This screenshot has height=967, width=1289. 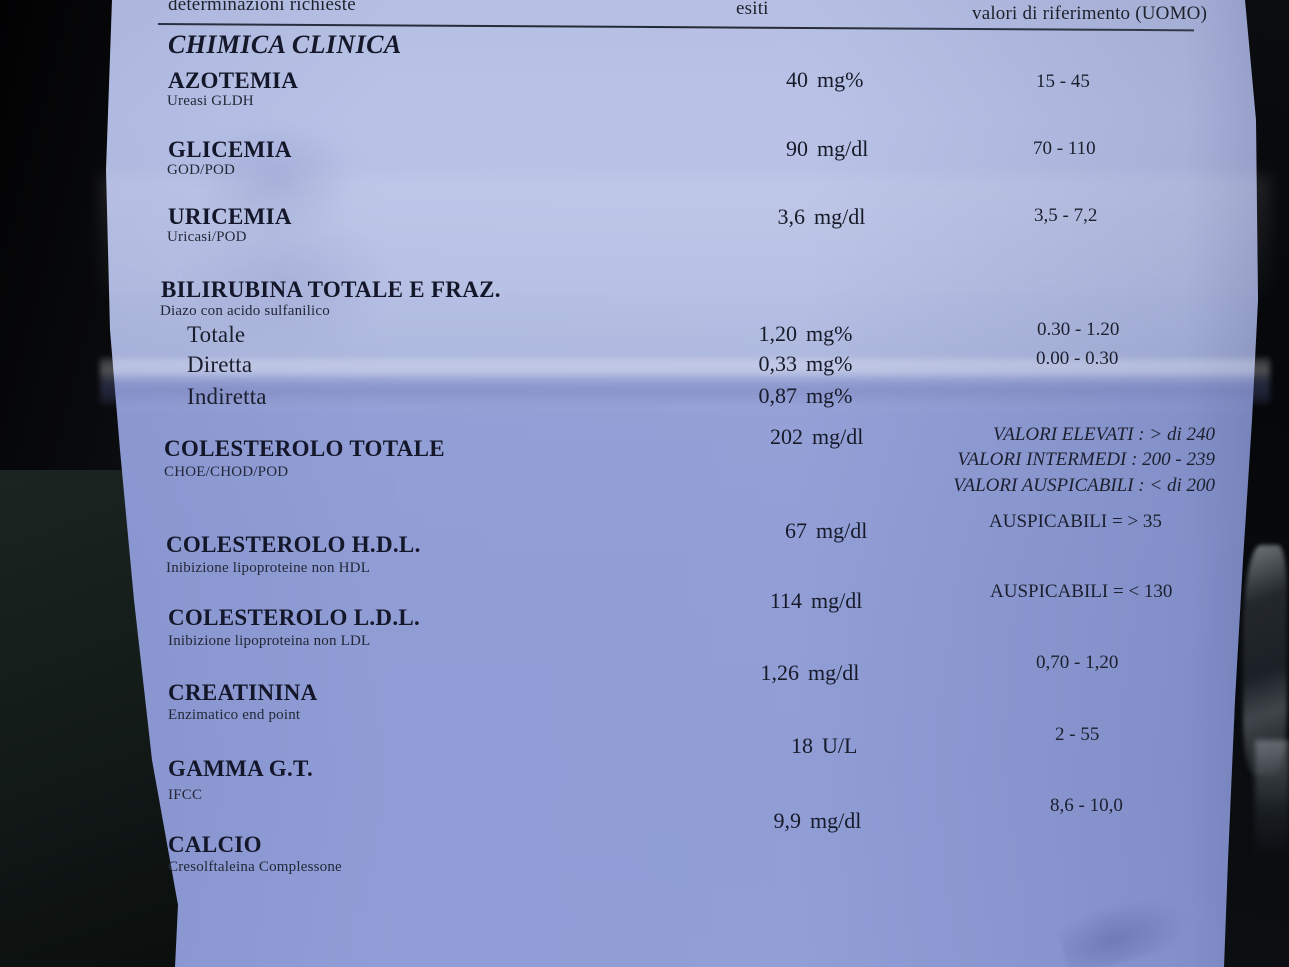 What do you see at coordinates (785, 600) in the screenshot?
I see `analyte-result-value: 114` at bounding box center [785, 600].